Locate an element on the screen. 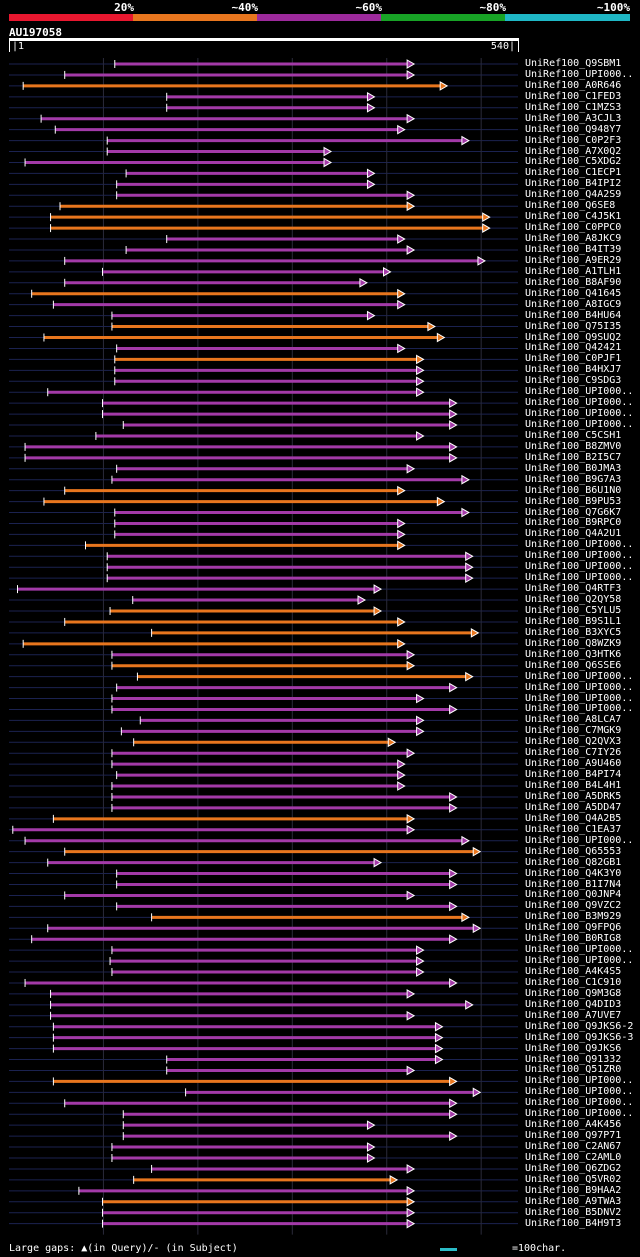 The width and height of the screenshot is (640, 1257). hit-label: UniRef100_Q9M3G8 is located at coordinates (573, 993).